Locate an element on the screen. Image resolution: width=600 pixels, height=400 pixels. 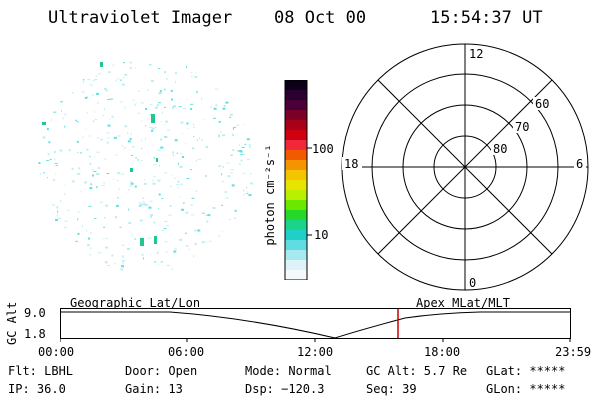
glon-info: GLon: ***** is located at coordinates (526, 389).